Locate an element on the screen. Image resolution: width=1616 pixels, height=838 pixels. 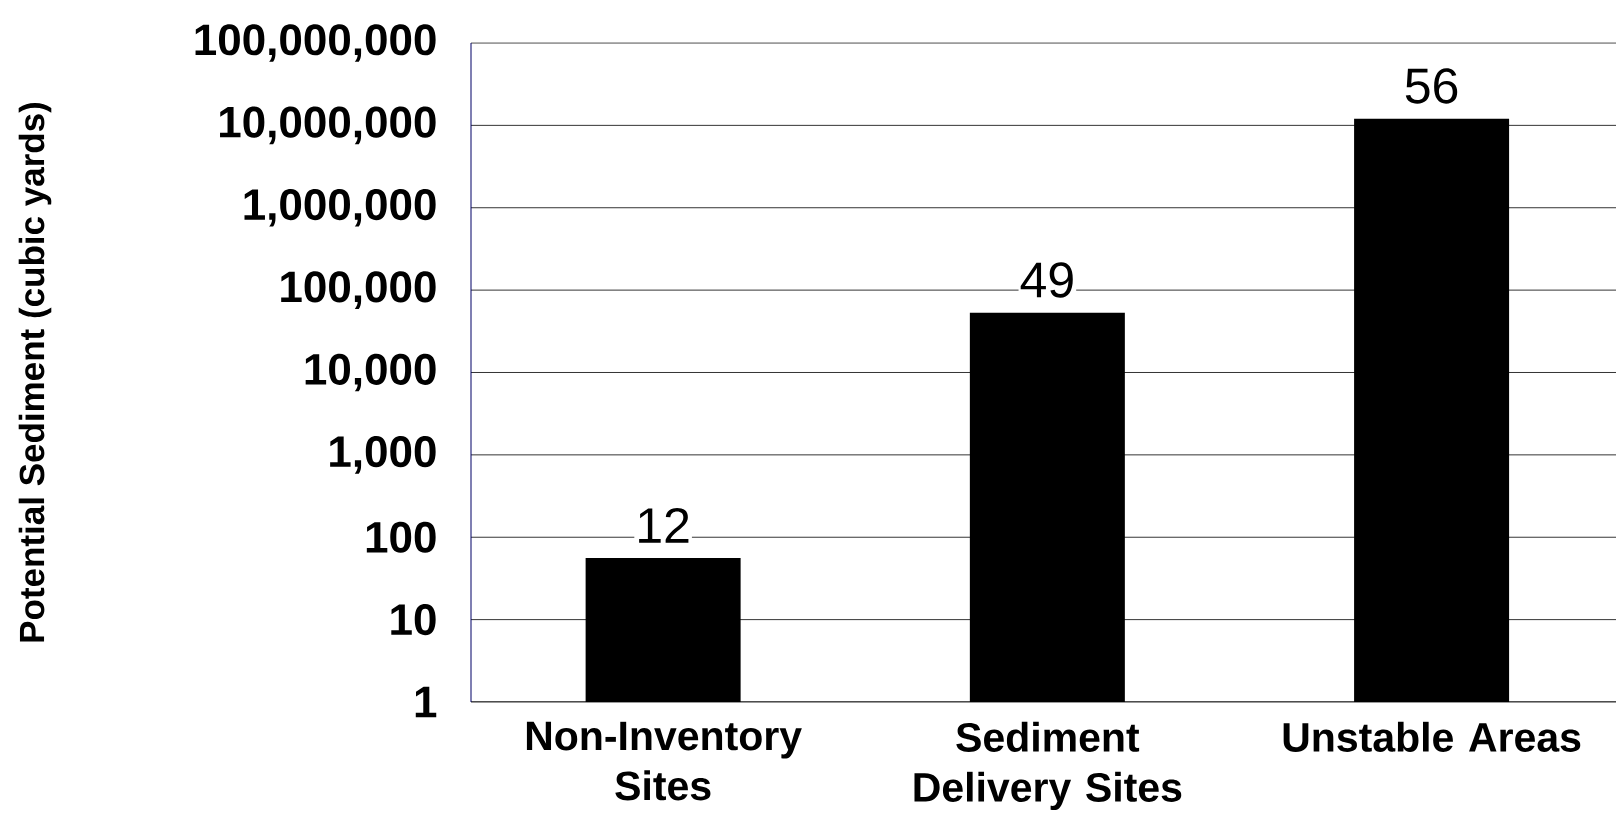
y-tick-label: 10,000 is located at coordinates (370, 372).